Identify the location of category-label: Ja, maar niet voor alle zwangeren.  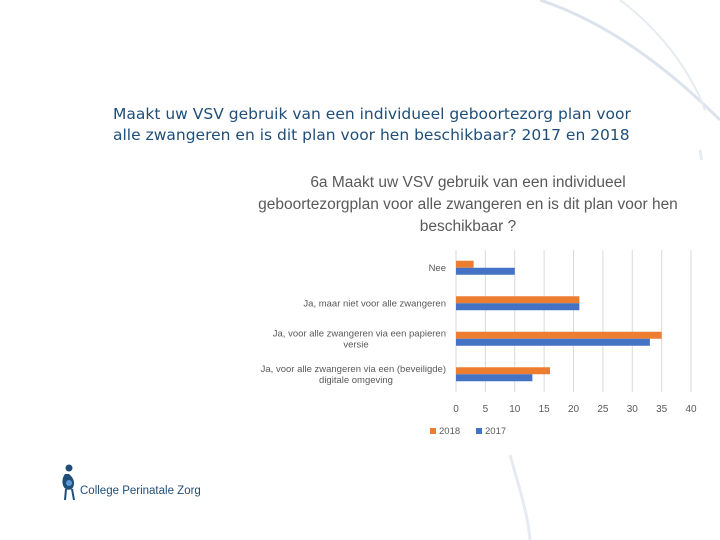
(374, 303).